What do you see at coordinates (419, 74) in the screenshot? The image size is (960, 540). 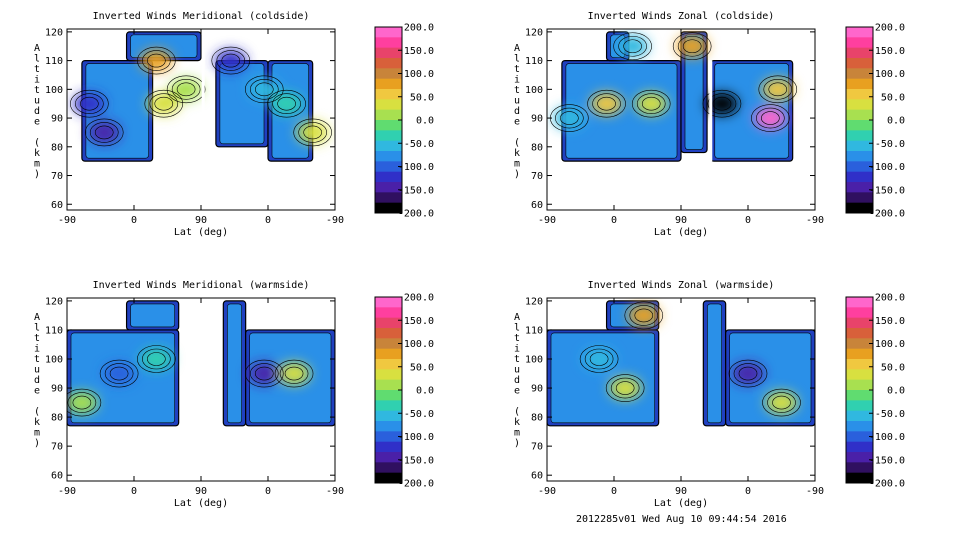 I see `colorbar-tick-label: 100.0` at bounding box center [419, 74].